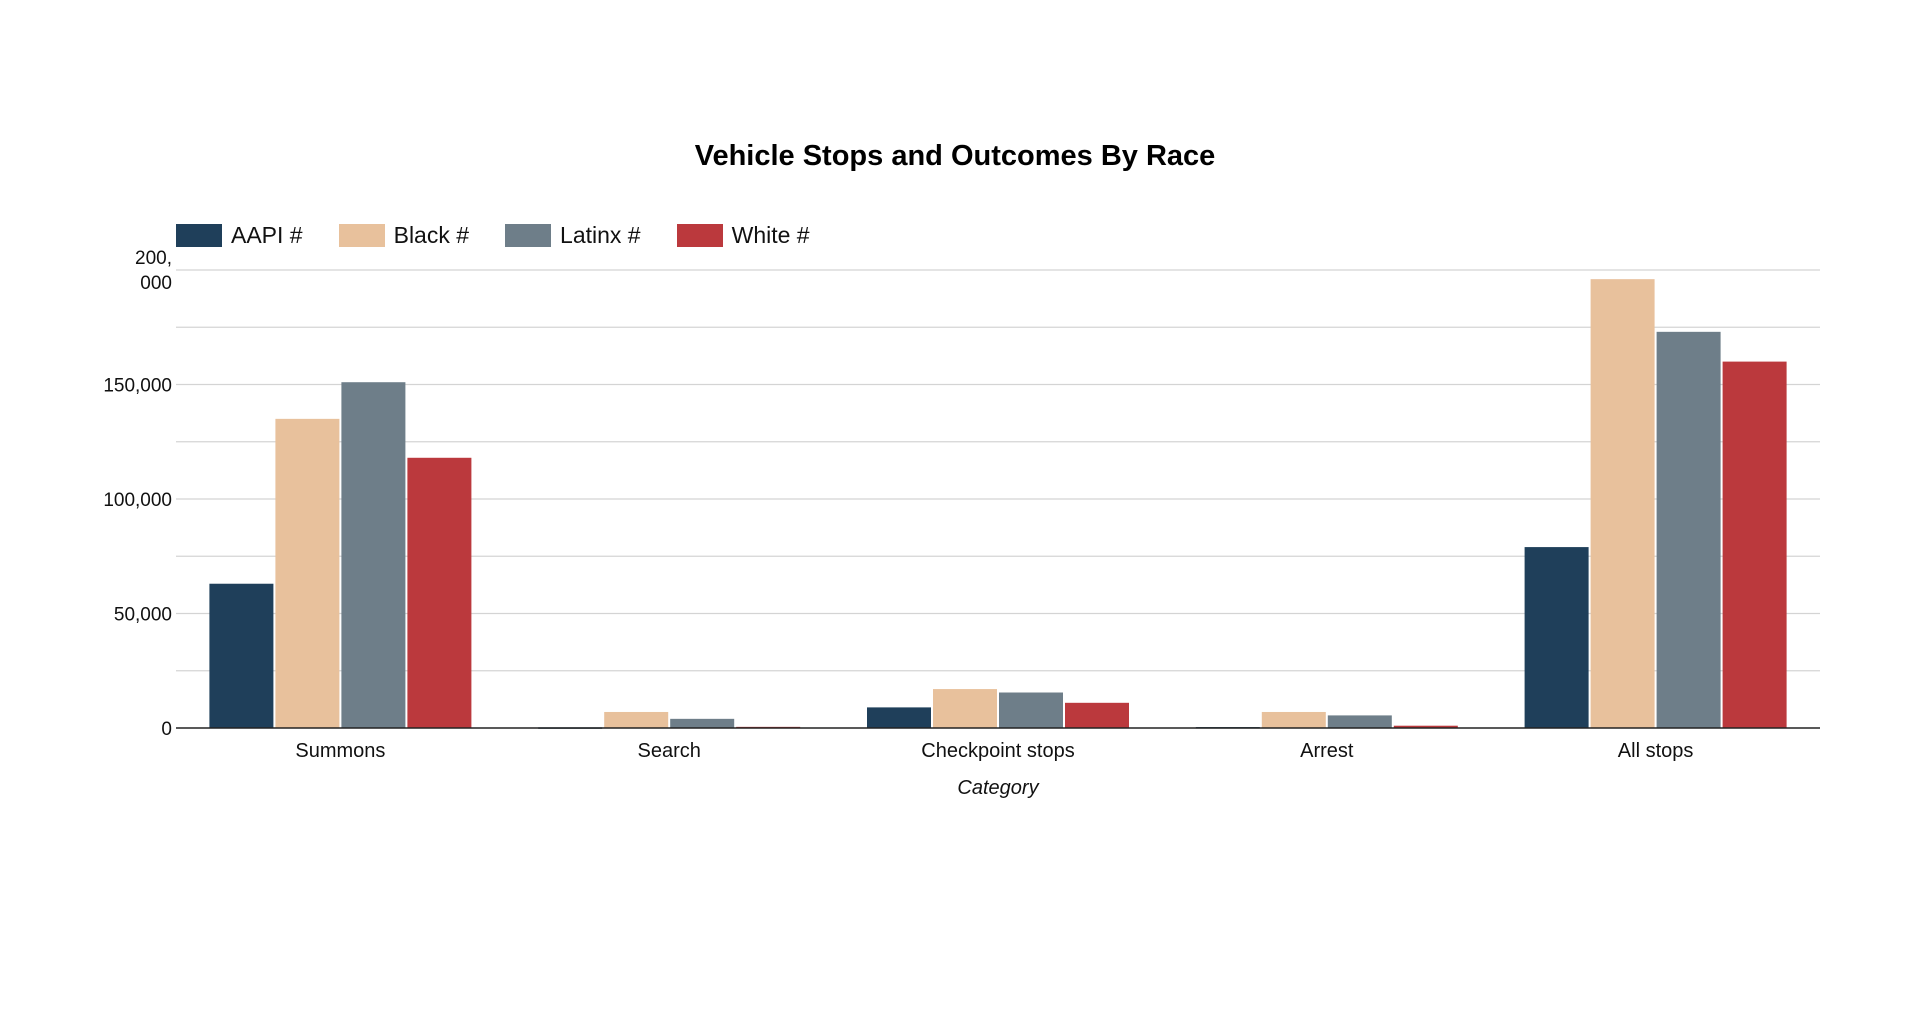 The width and height of the screenshot is (1910, 1014). I want to click on y-tick-label: 50,000, so click(143, 615).